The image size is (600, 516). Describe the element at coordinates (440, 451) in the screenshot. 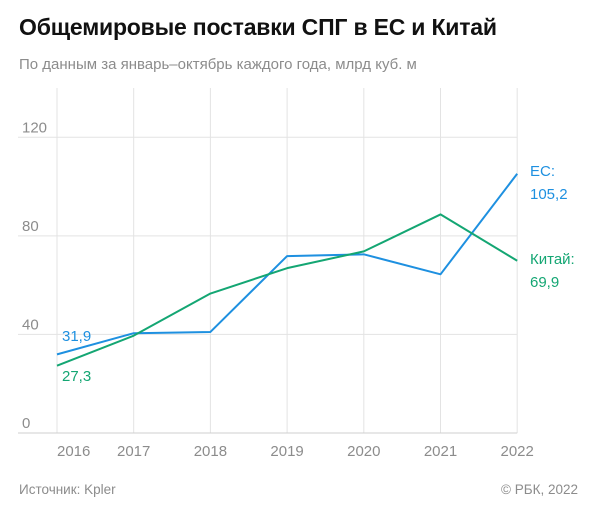

I see `x-tick-label: 2021` at that location.